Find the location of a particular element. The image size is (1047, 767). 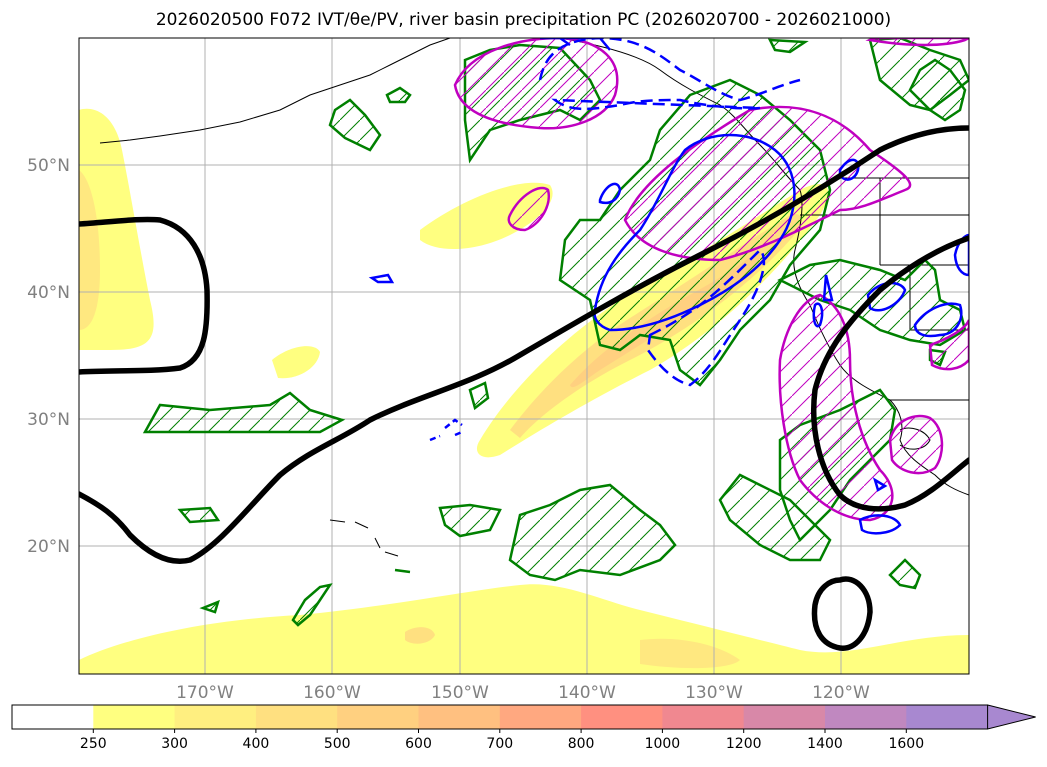

colorbar-tick-label: 700 is located at coordinates (499, 744).